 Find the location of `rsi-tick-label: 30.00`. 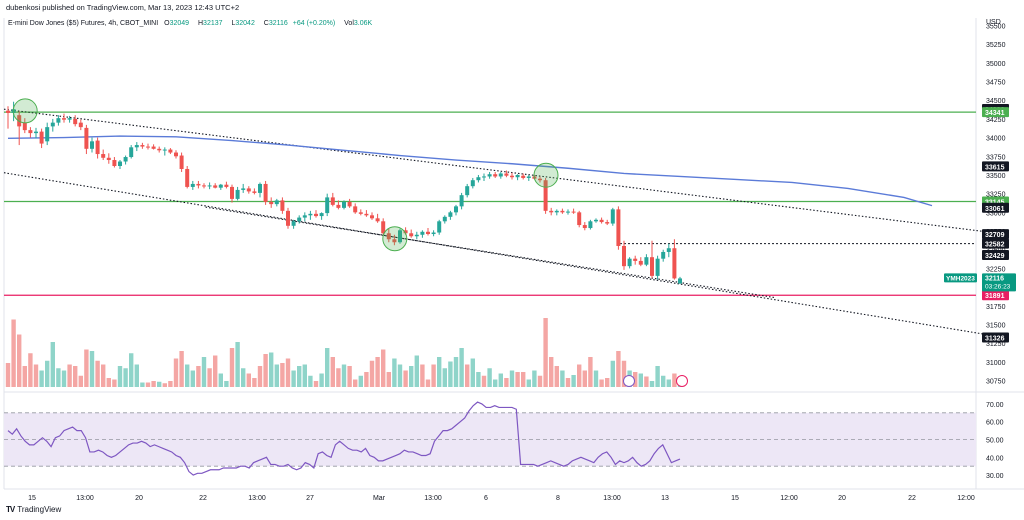

rsi-tick-label: 30.00 is located at coordinates (995, 476).